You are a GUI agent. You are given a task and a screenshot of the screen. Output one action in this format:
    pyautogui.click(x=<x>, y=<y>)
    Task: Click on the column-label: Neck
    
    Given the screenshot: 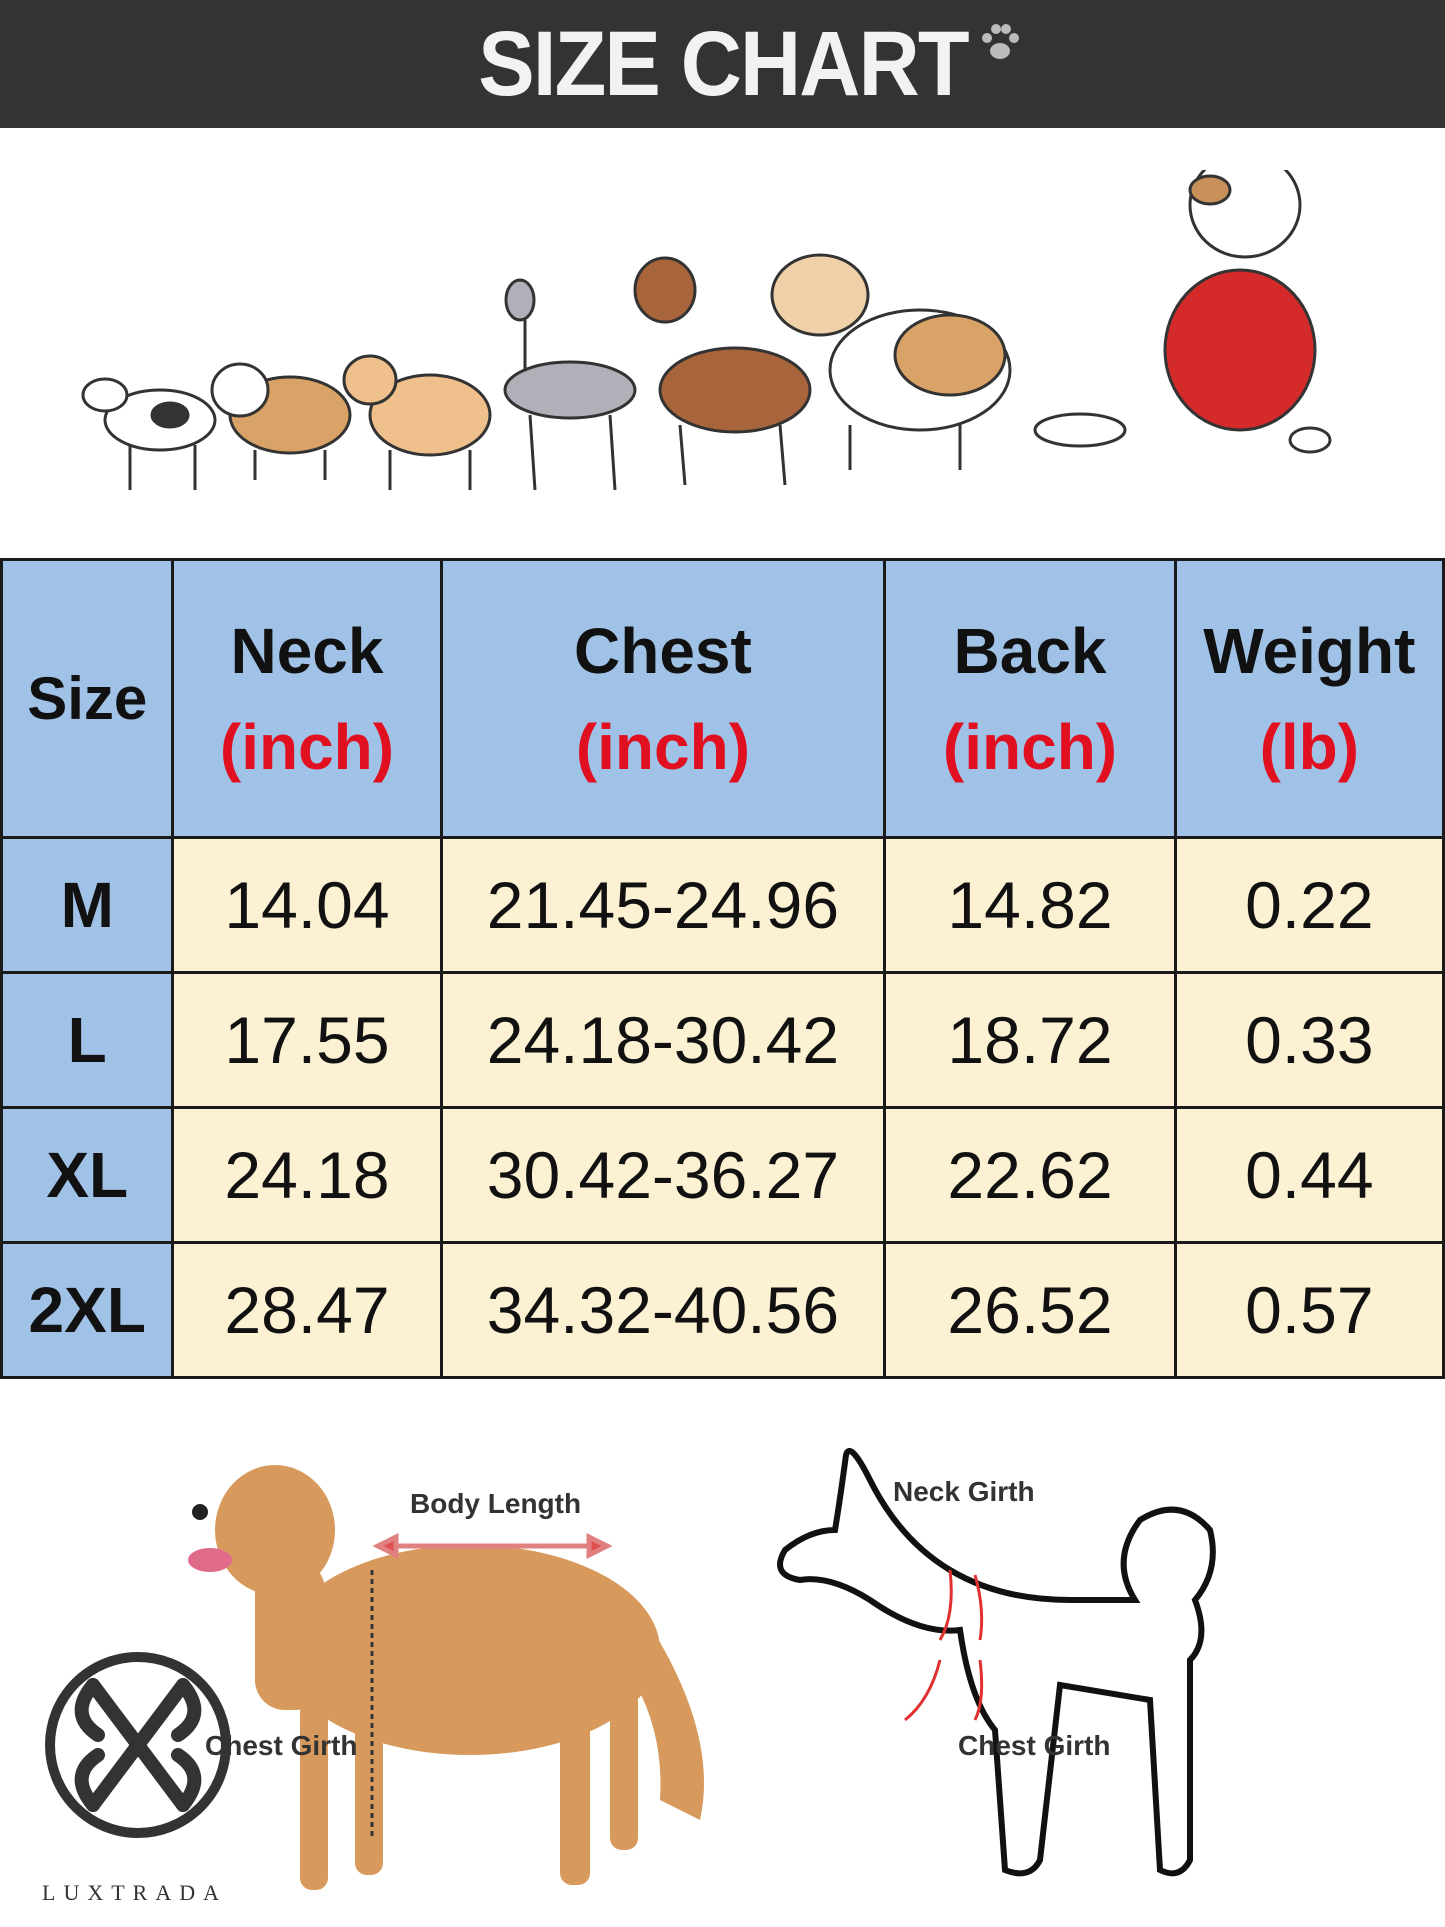 What is the action you would take?
    pyautogui.click(x=307, y=650)
    